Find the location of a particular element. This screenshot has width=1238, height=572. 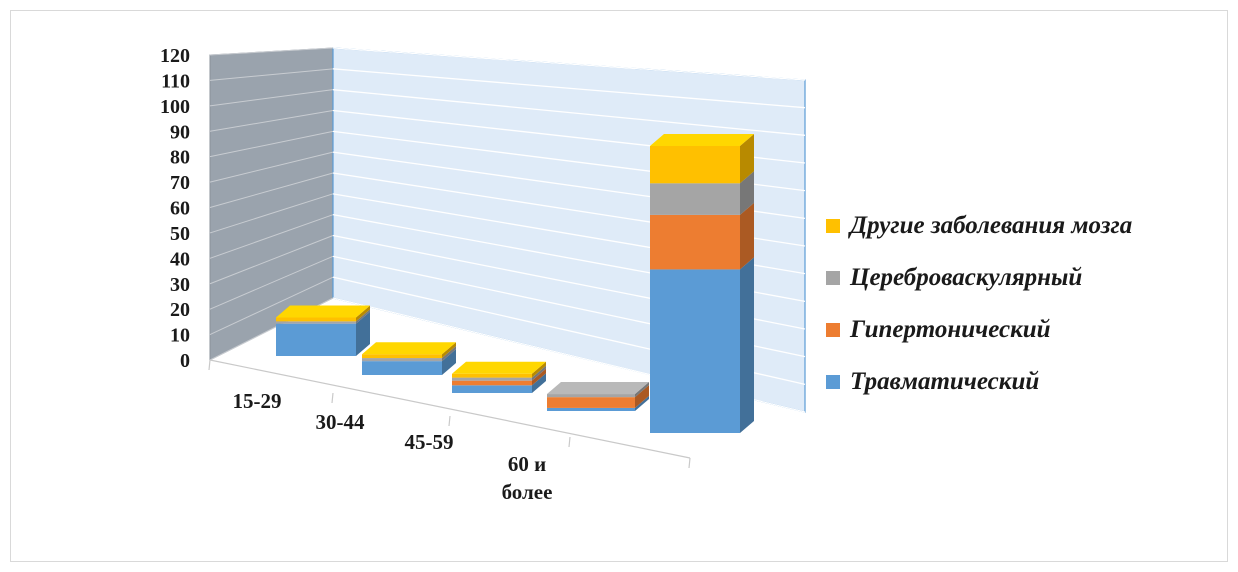

x-category-label: более is located at coordinates (527, 492).